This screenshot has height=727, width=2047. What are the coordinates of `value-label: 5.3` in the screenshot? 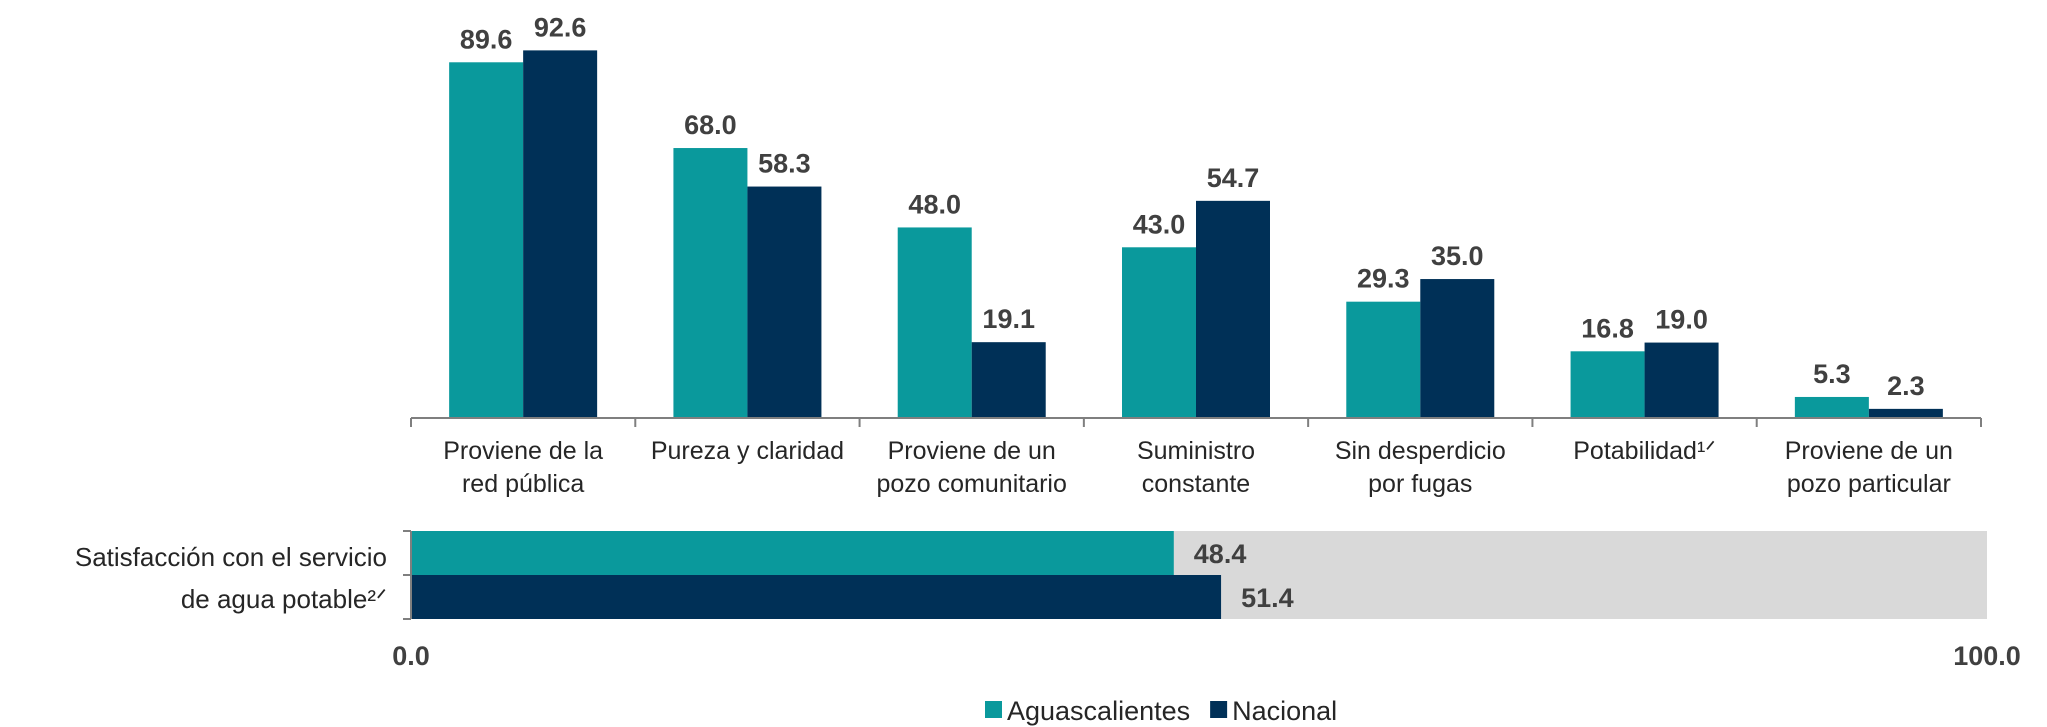 It's located at (1832, 374).